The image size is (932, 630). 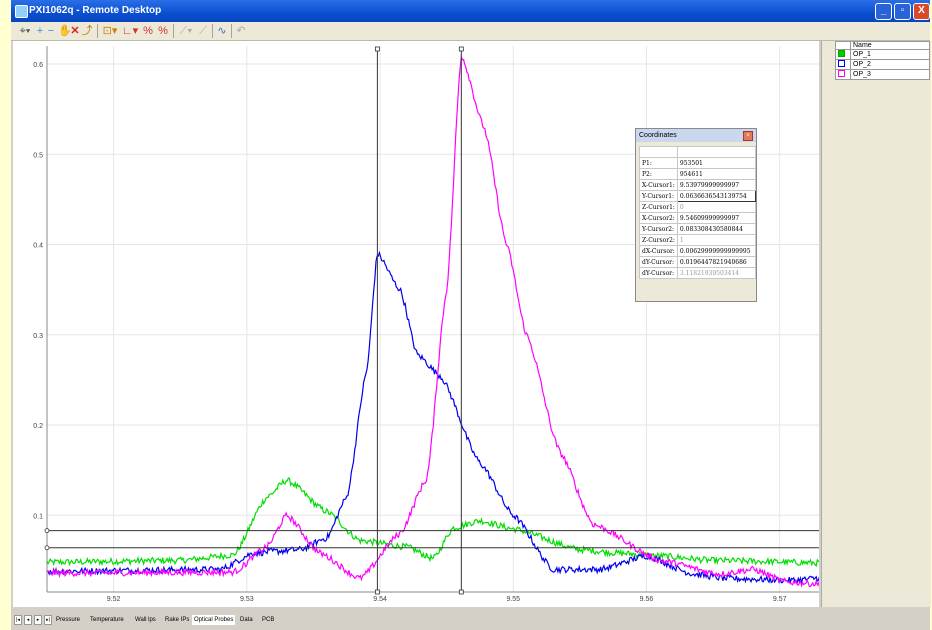 I want to click on measure-icon: ⟋▾, so click(x=186, y=31).